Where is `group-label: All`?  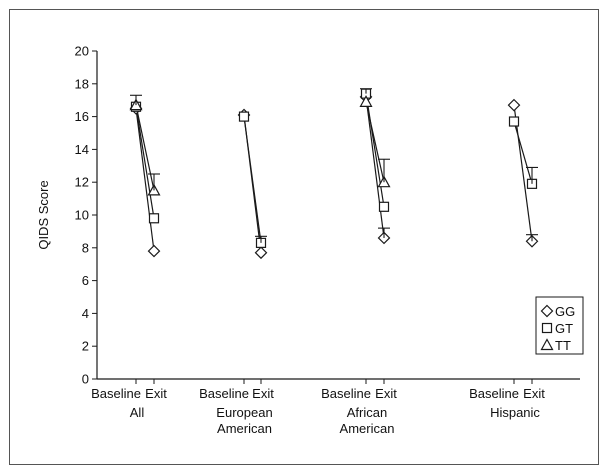
group-label: All is located at coordinates (137, 412).